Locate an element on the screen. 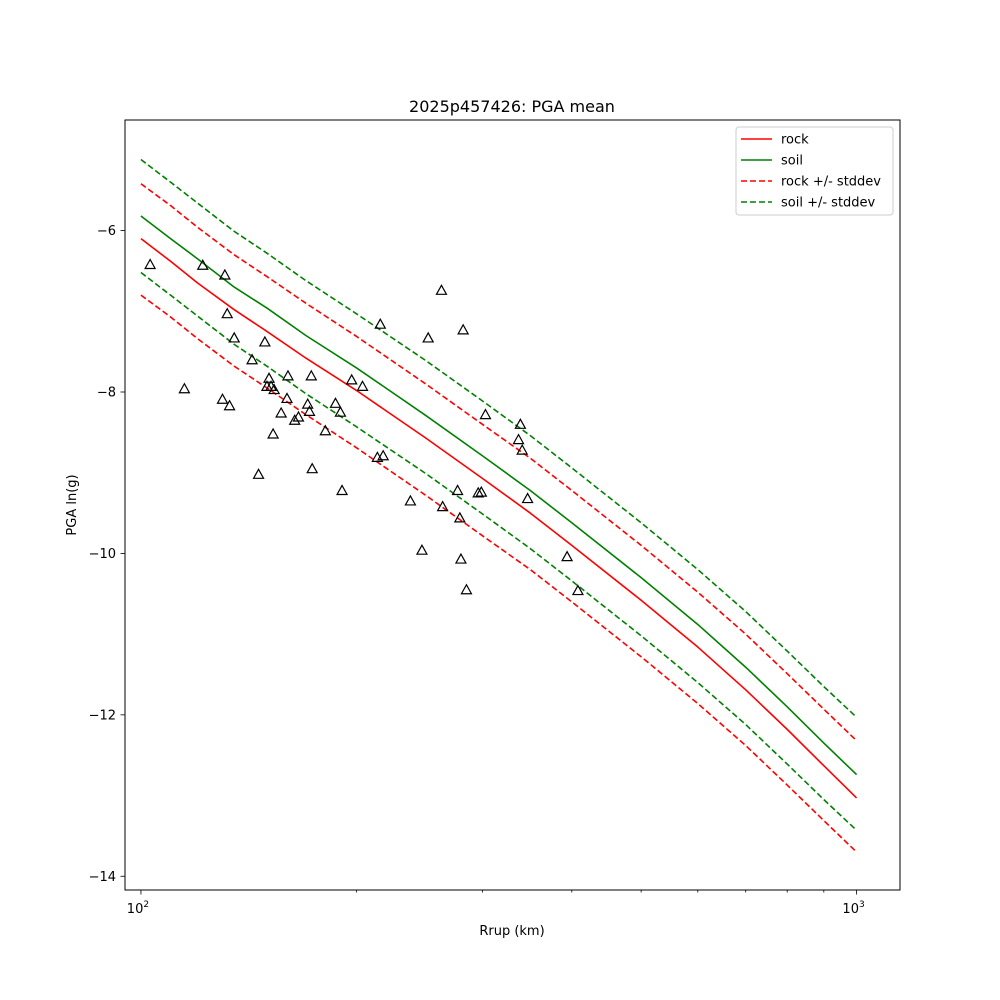 The height and width of the screenshot is (1000, 1000). legend: rock soil rock +/- stddev soil +/- stddev is located at coordinates (814, 171).